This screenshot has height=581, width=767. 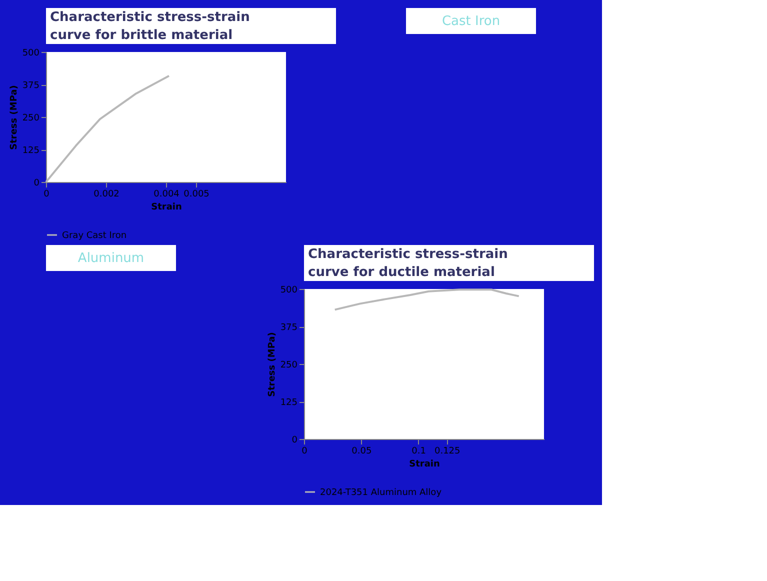 What do you see at coordinates (447, 451) in the screenshot?
I see `x-tick-label: 0.125` at bounding box center [447, 451].